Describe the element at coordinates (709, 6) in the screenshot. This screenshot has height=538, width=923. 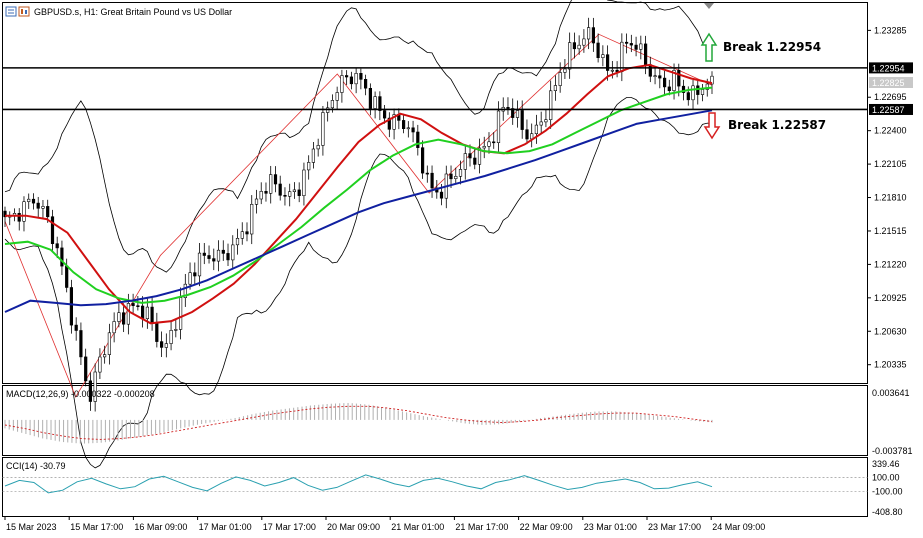
I see `shift-marker-icon` at that location.